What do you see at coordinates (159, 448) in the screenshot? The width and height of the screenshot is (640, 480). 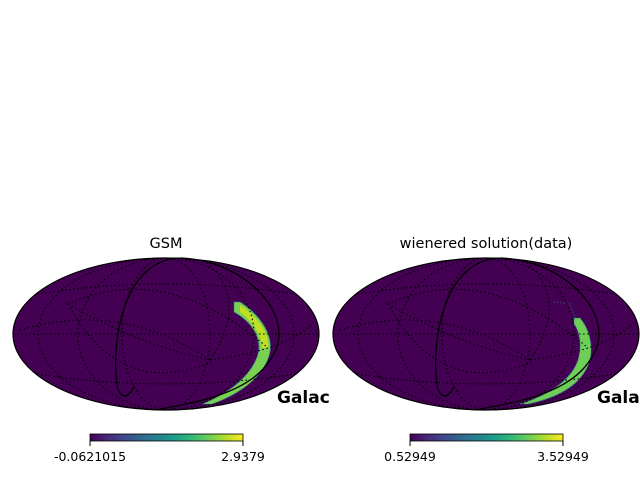 I see `colorbar-gsm: -0.0621015 2.9379` at bounding box center [159, 448].